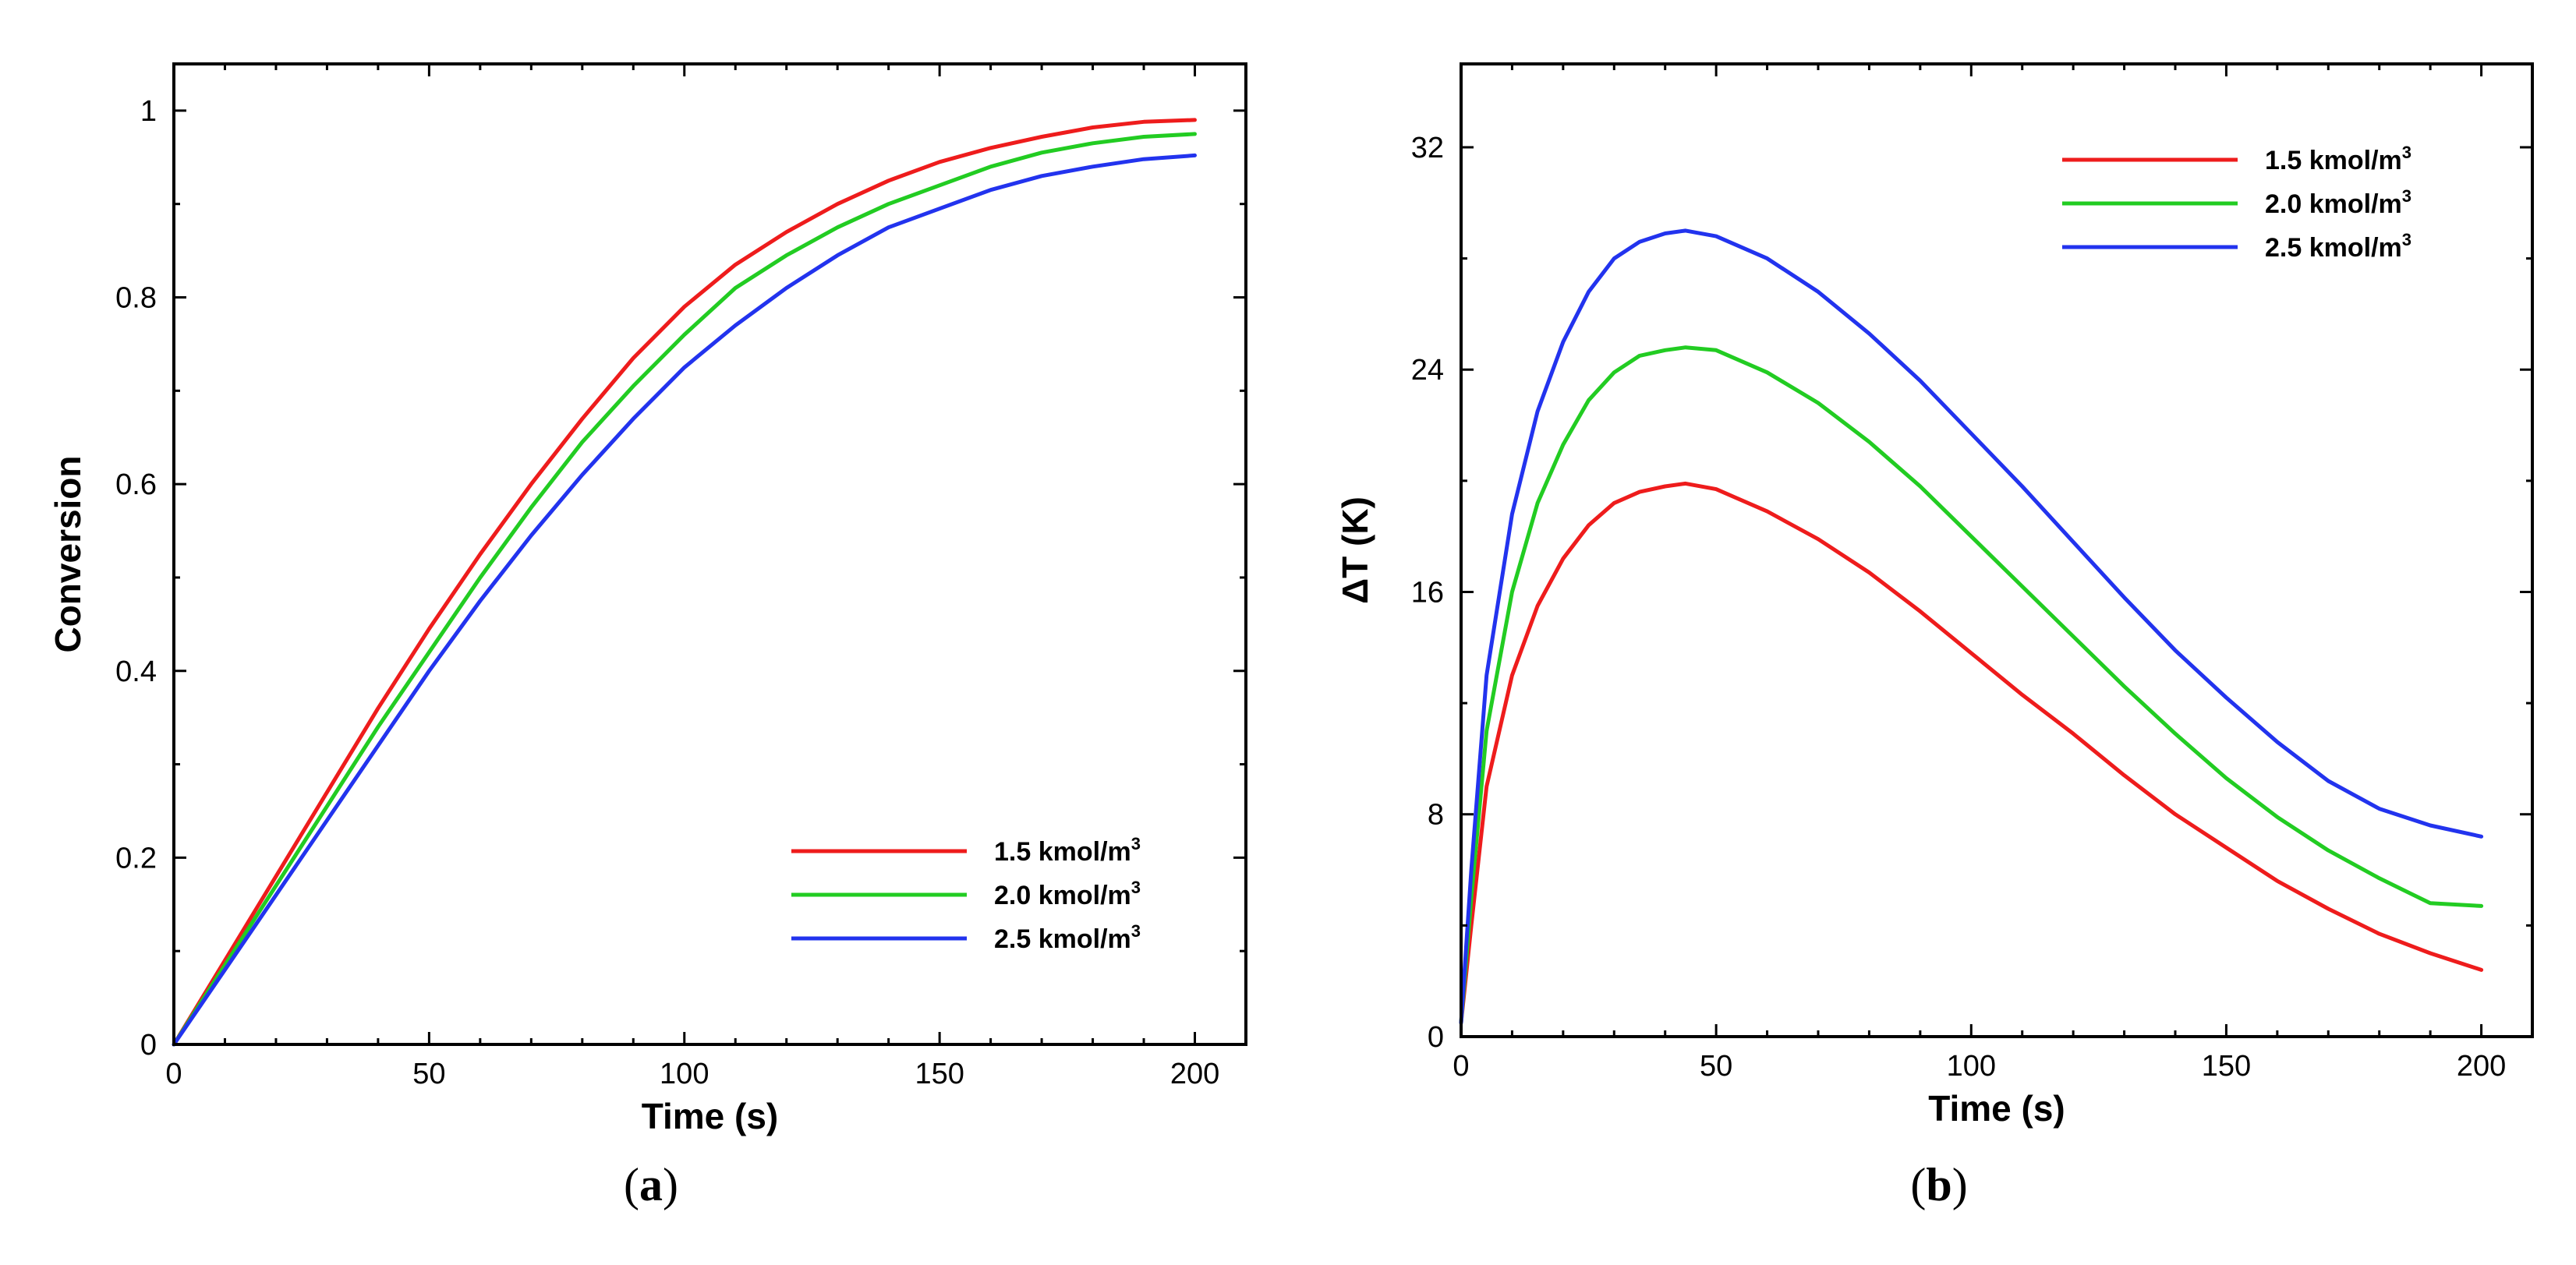 This screenshot has height=1265, width=2576. I want to click on legend-label-b-2: 2.0 kmol/m3, so click(2338, 202).